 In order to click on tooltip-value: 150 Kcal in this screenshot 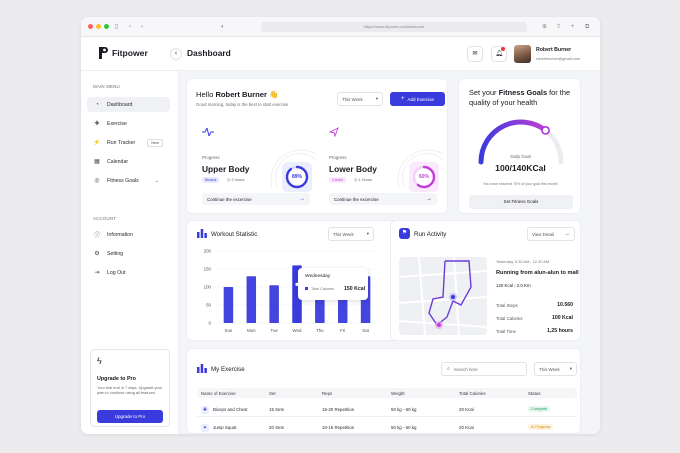, I will do `click(355, 289)`.